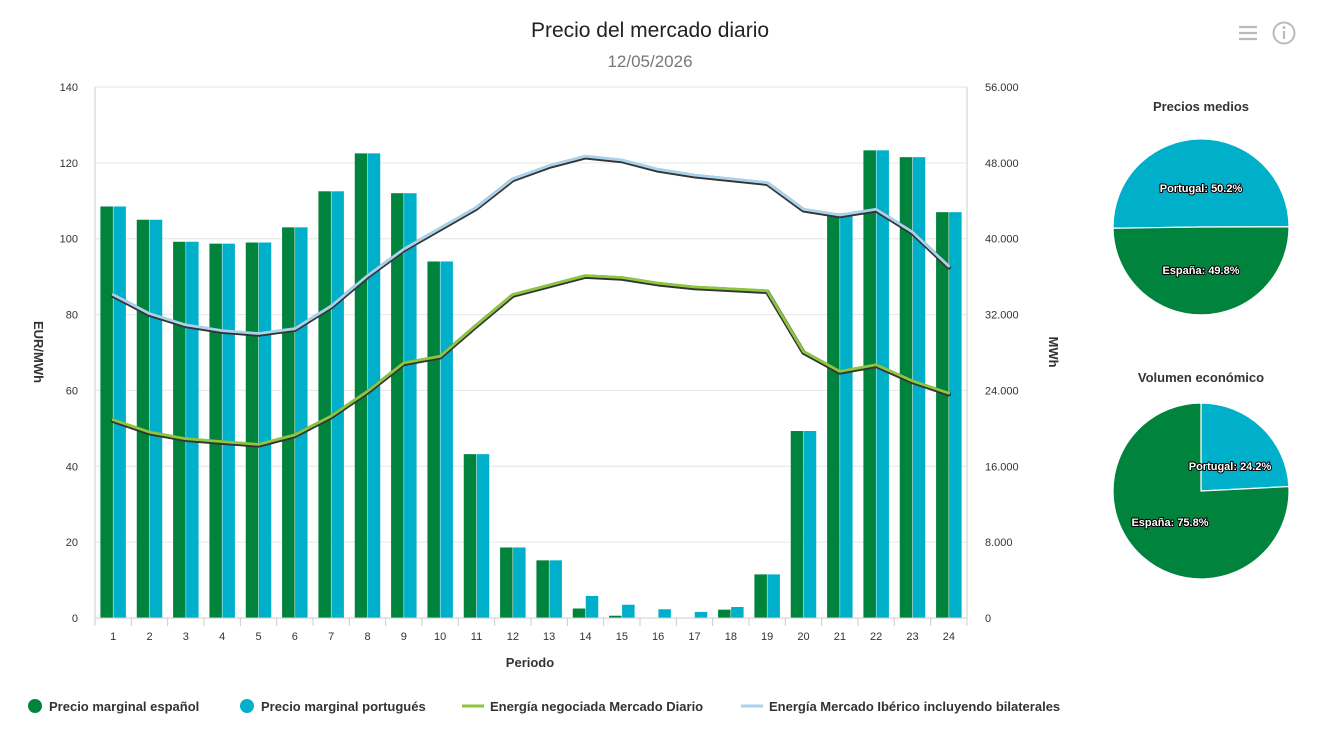 This screenshot has width=1320, height=735. Describe the element at coordinates (69, 240) in the screenshot. I see `y-tick-label: 100` at that location.